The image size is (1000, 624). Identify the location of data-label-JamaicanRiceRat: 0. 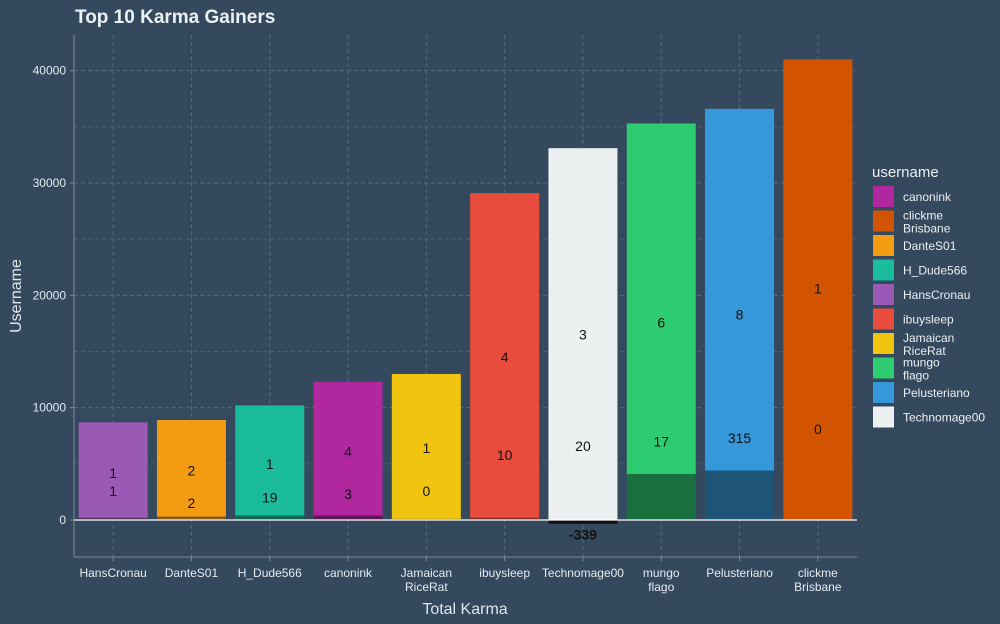
(426, 491).